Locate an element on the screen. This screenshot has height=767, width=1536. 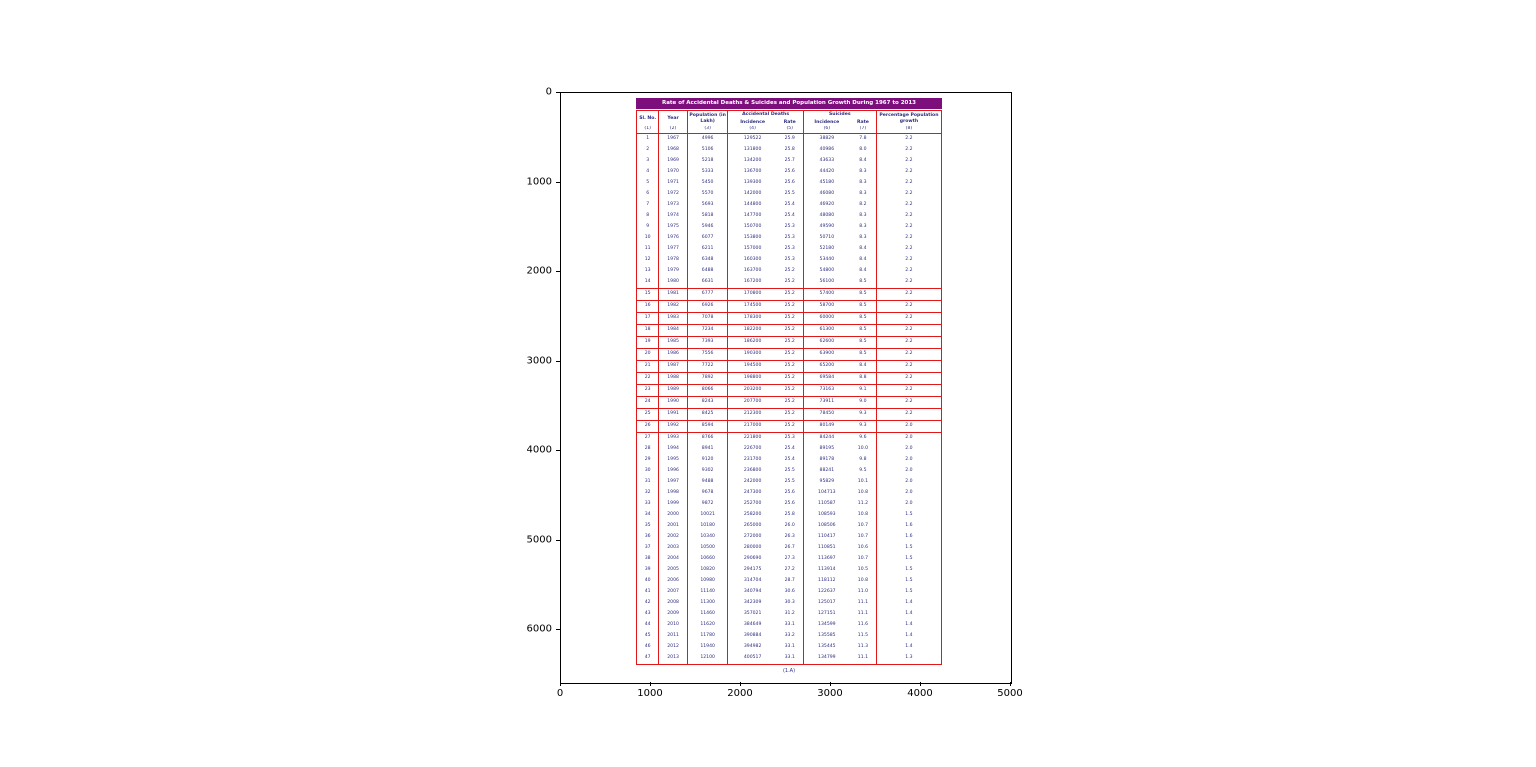
table-cell: 10820 is located at coordinates (708, 570).